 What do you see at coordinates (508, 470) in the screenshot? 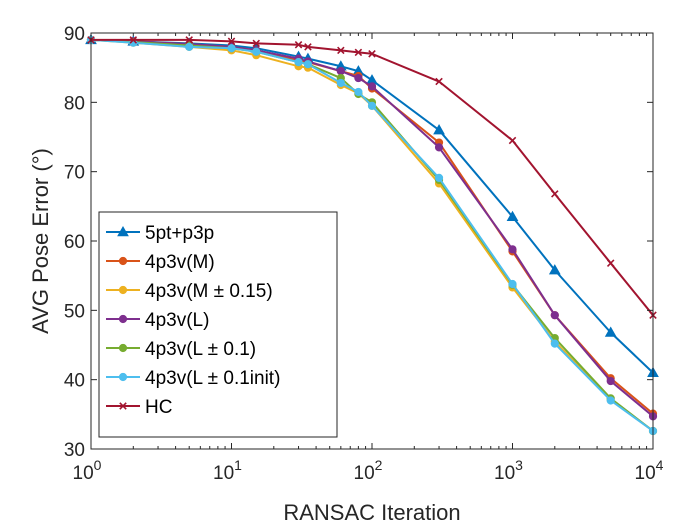
I see `x-tick-label: 10³` at bounding box center [508, 470].